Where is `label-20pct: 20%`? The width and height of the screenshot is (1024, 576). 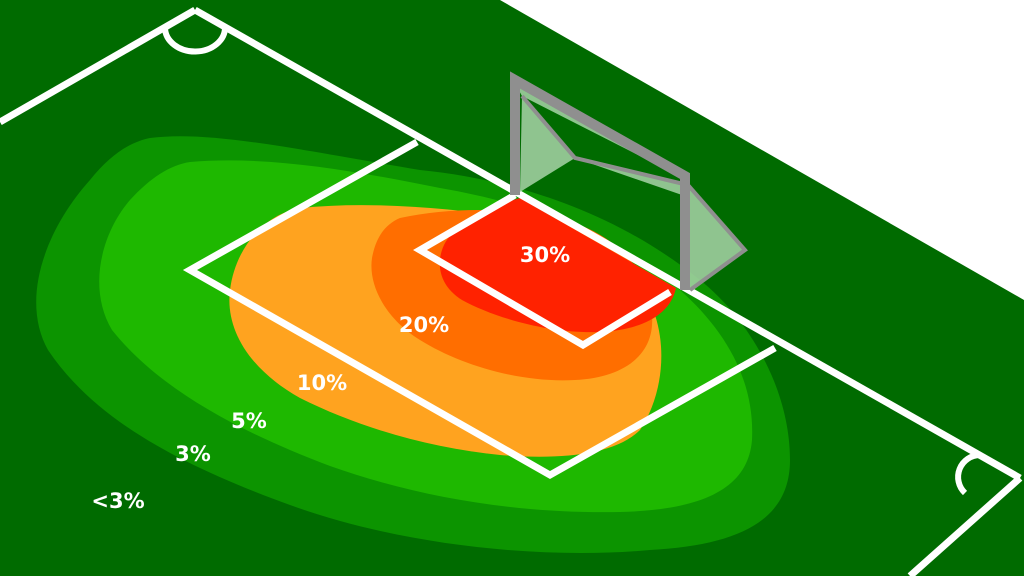 label-20pct: 20% is located at coordinates (424, 325).